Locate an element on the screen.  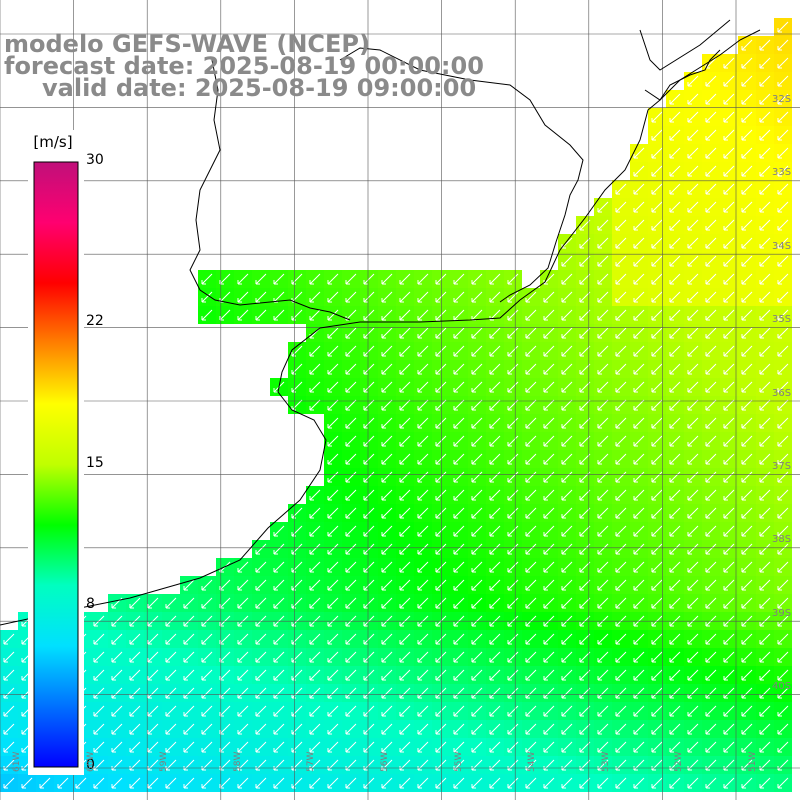
latitude-label: 35S is located at coordinates (782, 320).